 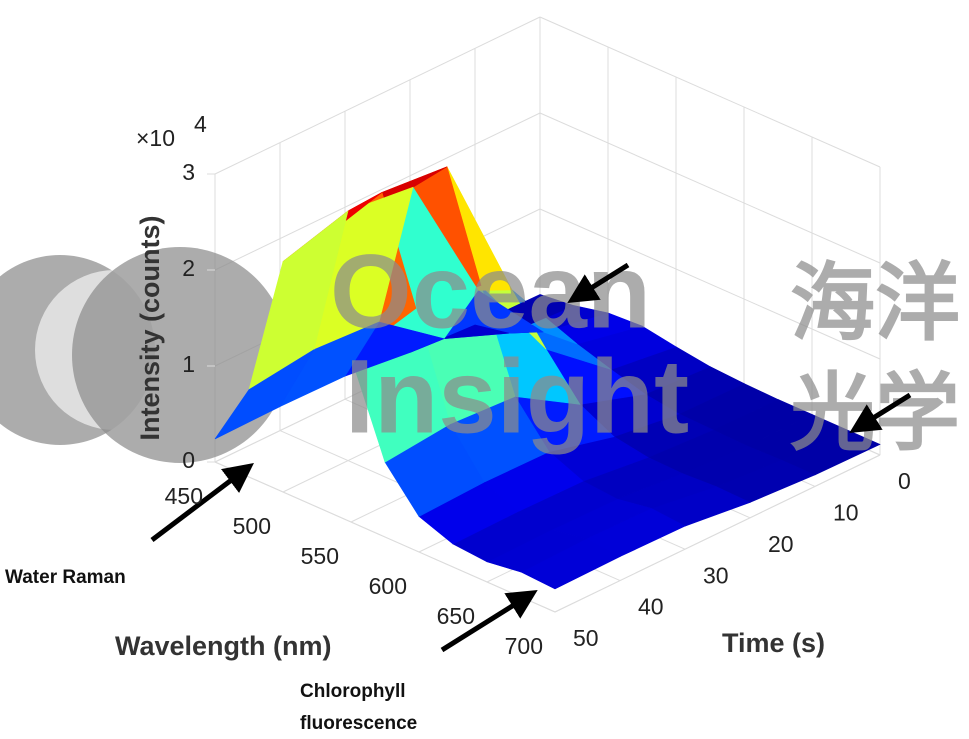 What do you see at coordinates (223, 646) in the screenshot?
I see `x-axis-label: Wavelength (nm)` at bounding box center [223, 646].